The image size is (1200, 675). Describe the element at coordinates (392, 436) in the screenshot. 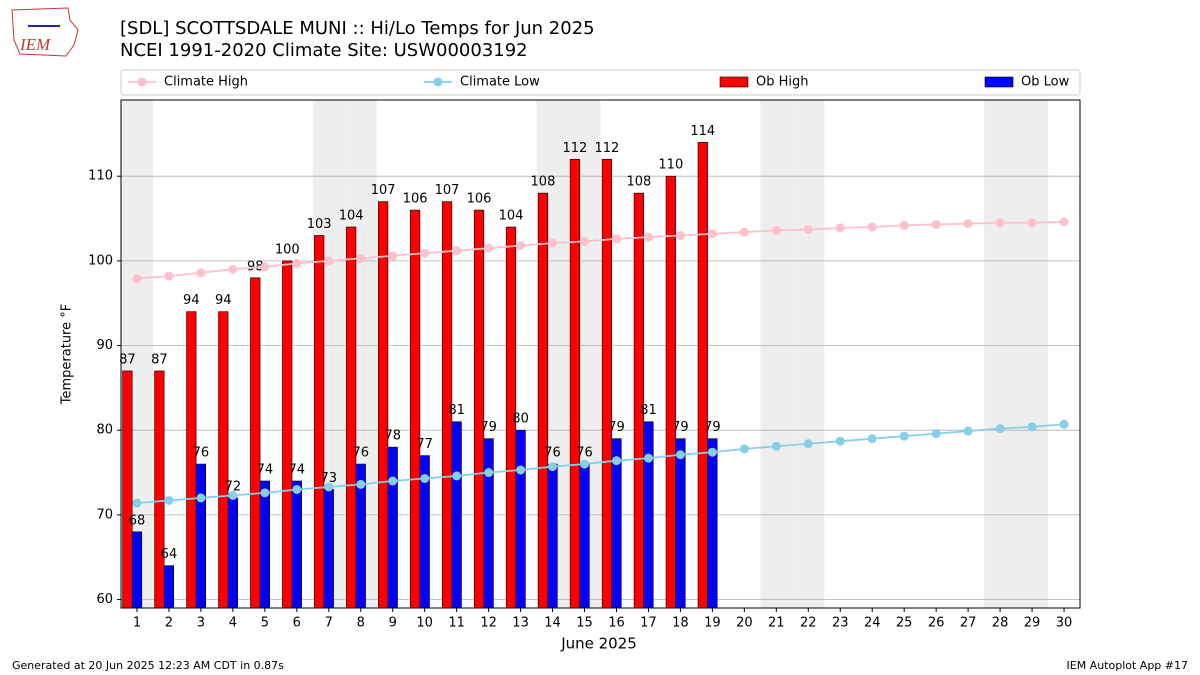

I see `bar-value-label: 78` at that location.